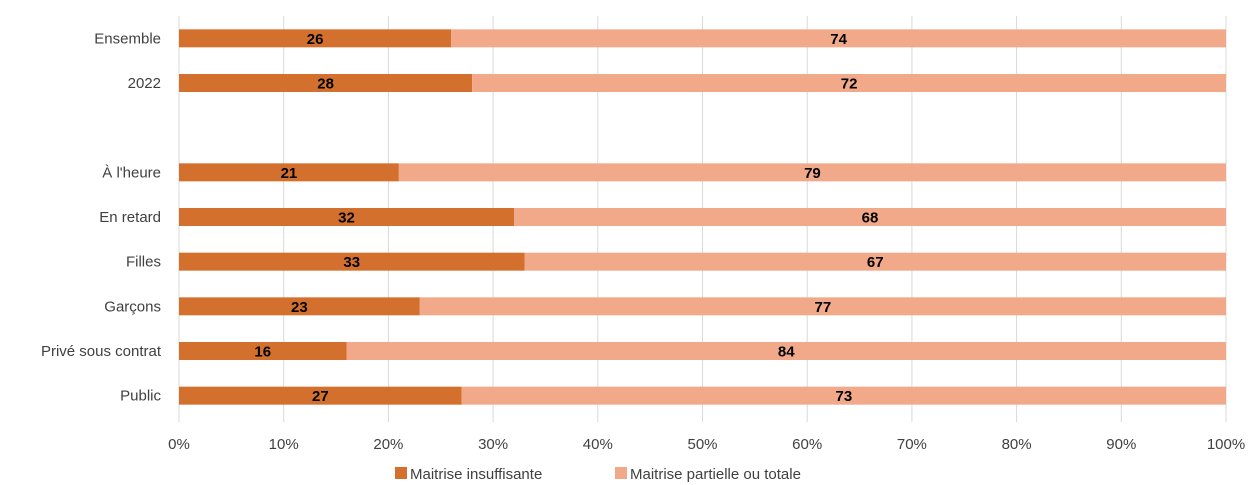 This screenshot has height=485, width=1249. Describe the element at coordinates (130, 217) in the screenshot. I see `category-label-en-retard: En retard` at that location.